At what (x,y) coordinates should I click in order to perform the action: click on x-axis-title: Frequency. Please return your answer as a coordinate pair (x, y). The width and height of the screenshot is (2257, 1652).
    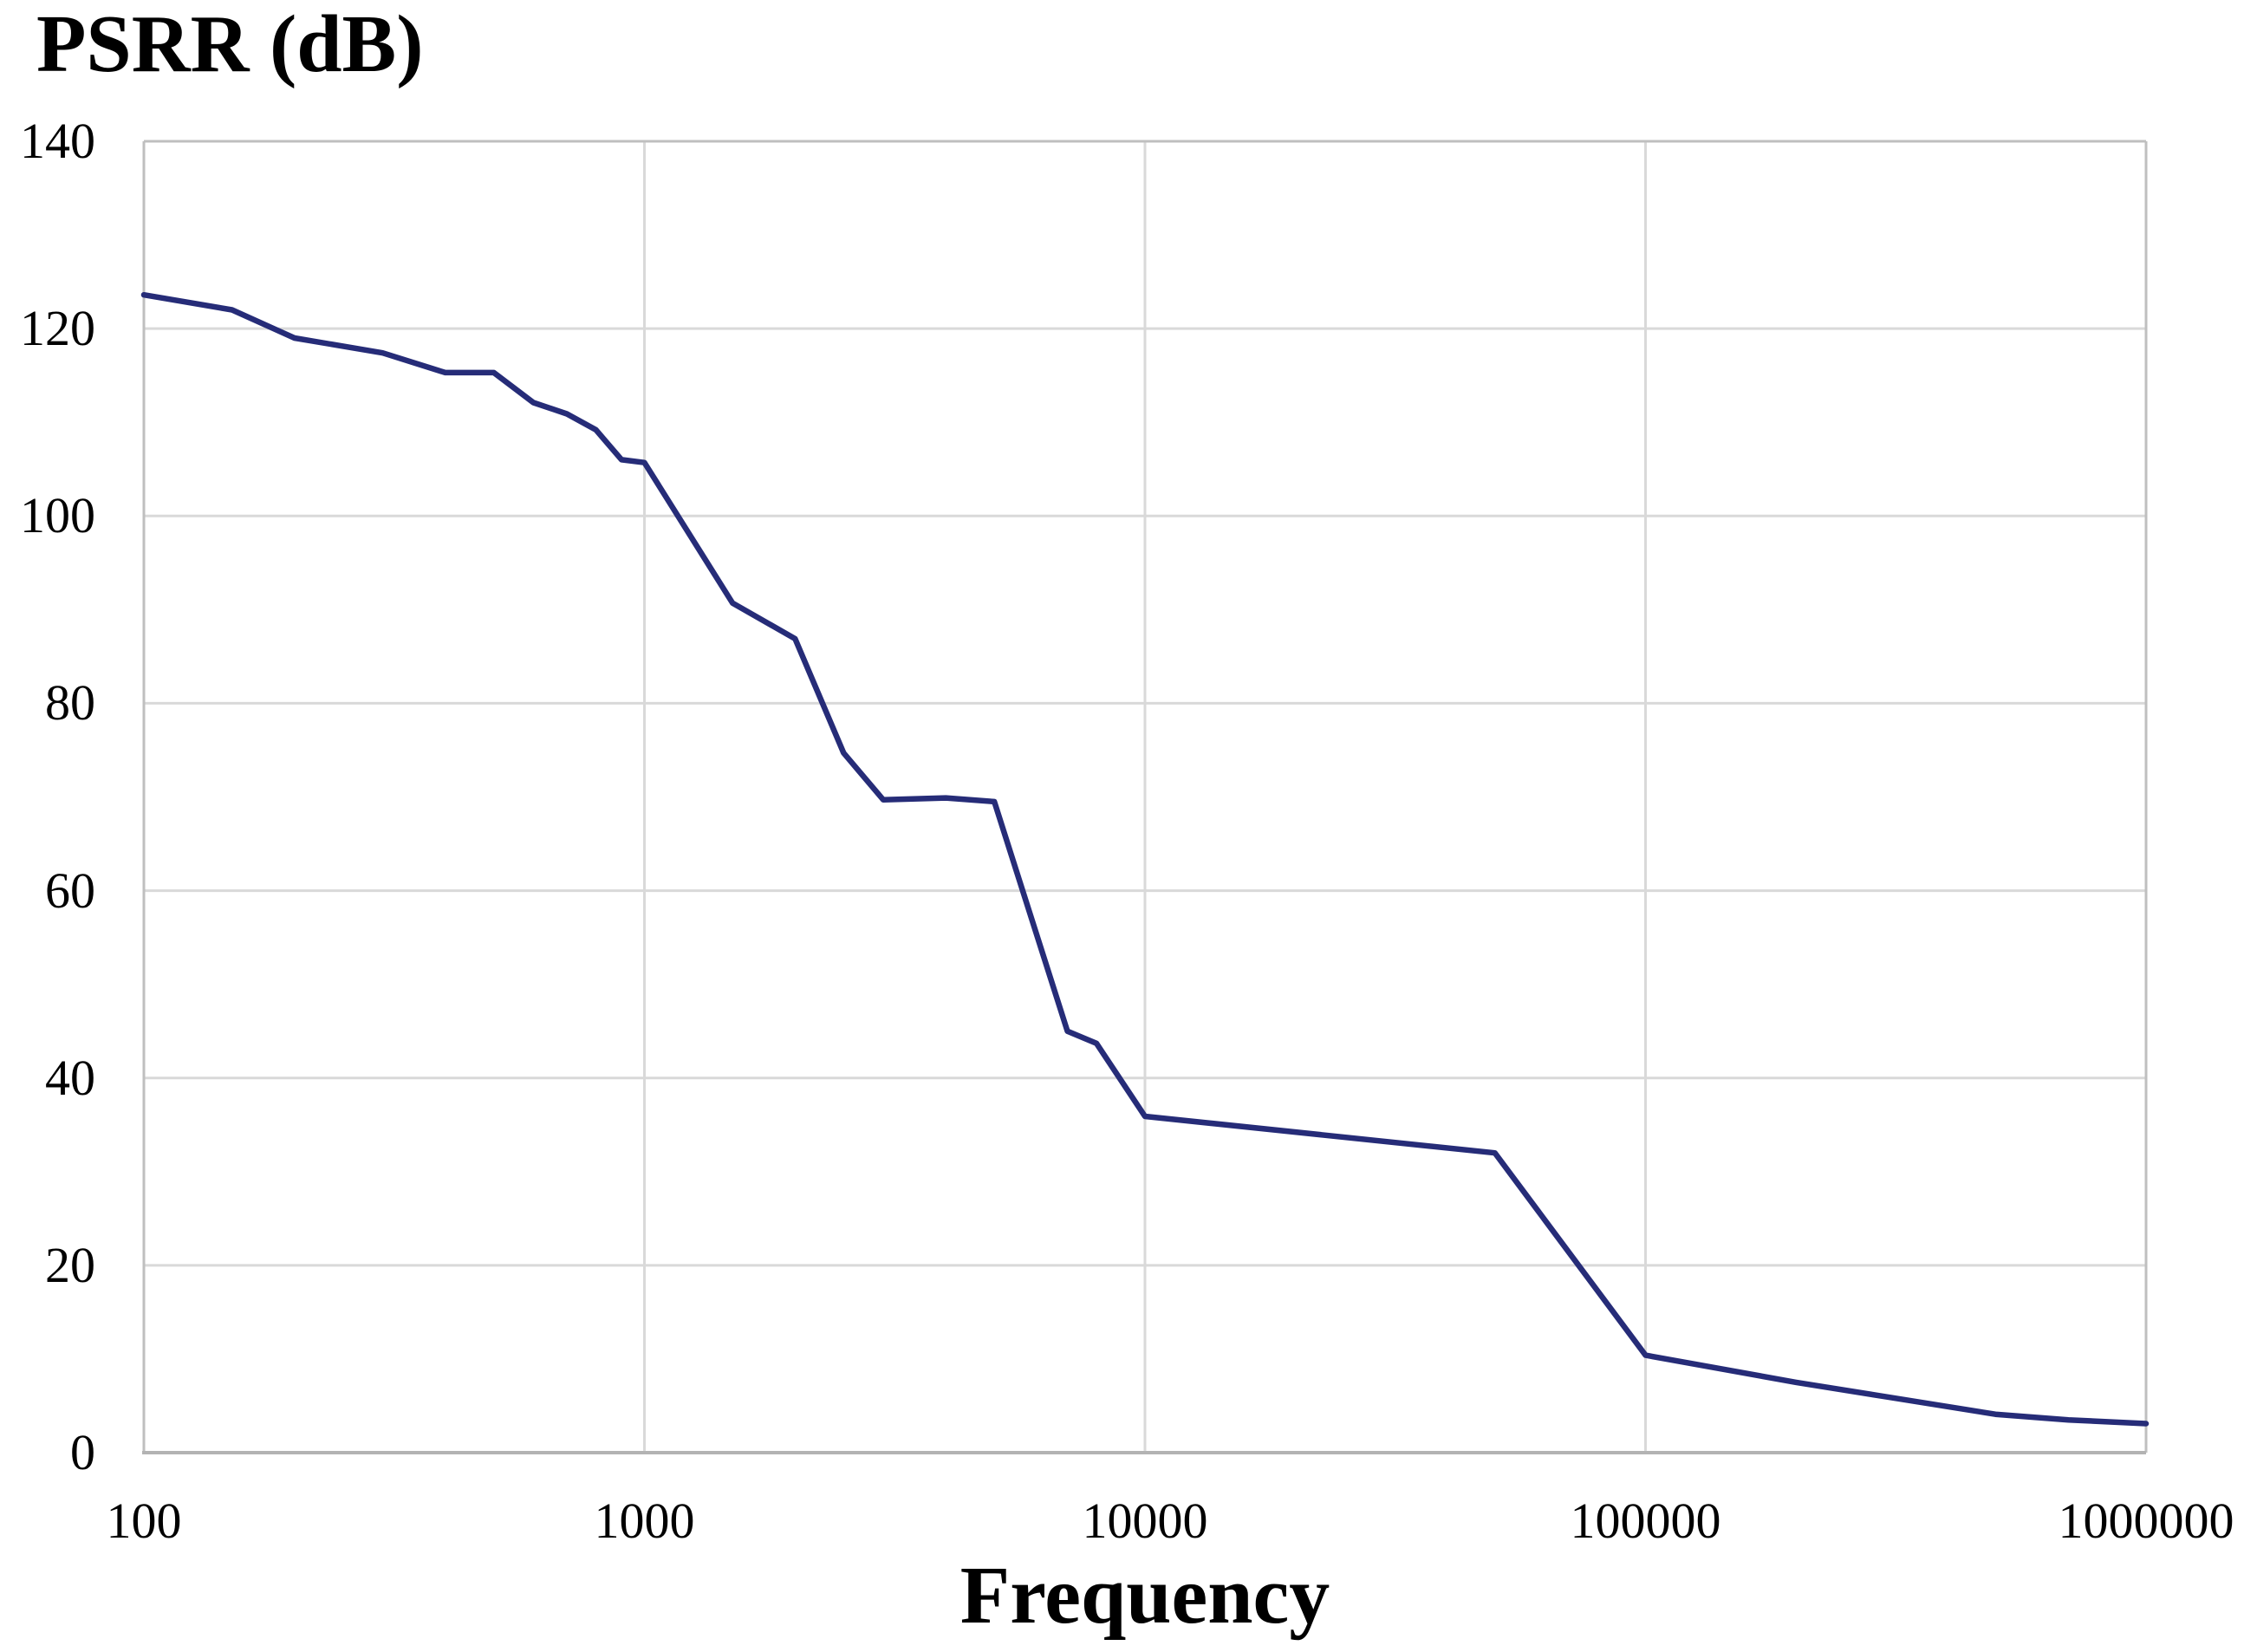
    Looking at the image, I should click on (1144, 1596).